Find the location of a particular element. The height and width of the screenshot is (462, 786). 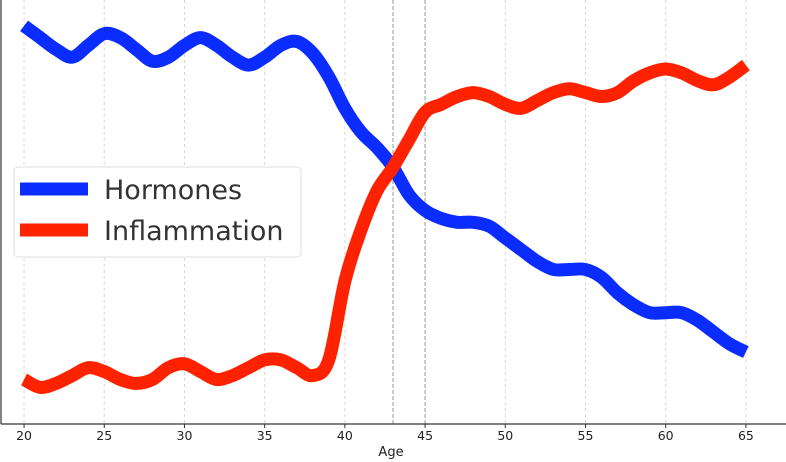

x-ticks: 20 25 30 35 40 45 50 55 60 65 is located at coordinates (385, 433).